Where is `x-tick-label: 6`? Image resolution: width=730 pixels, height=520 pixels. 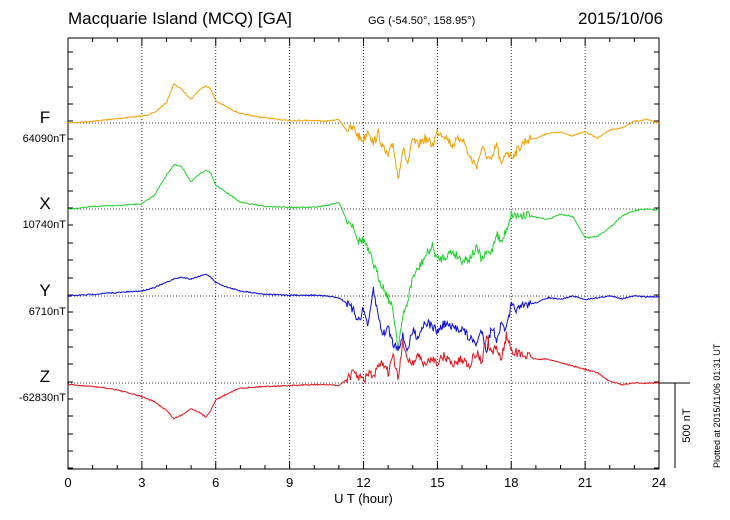
x-tick-label: 6 is located at coordinates (215, 482).